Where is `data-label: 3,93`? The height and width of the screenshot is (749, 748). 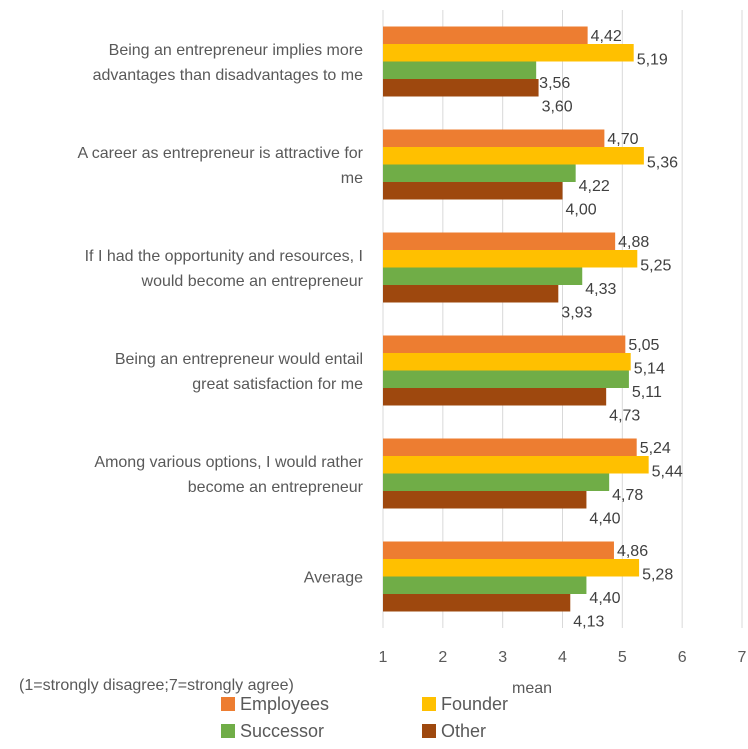 data-label: 3,93 is located at coordinates (576, 313).